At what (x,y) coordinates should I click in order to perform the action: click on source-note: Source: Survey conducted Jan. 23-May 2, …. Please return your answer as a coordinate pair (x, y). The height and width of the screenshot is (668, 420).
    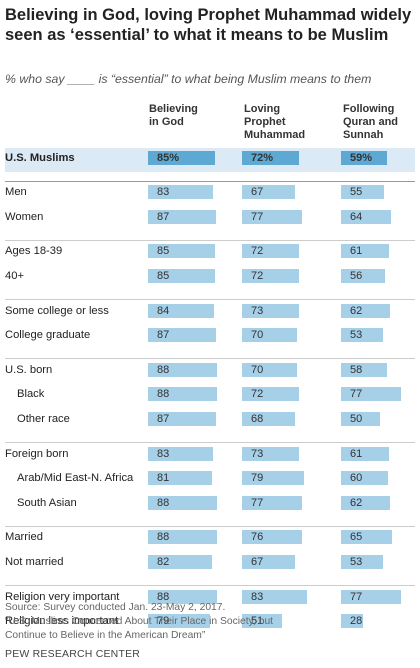
    Looking at the image, I should click on (115, 607).